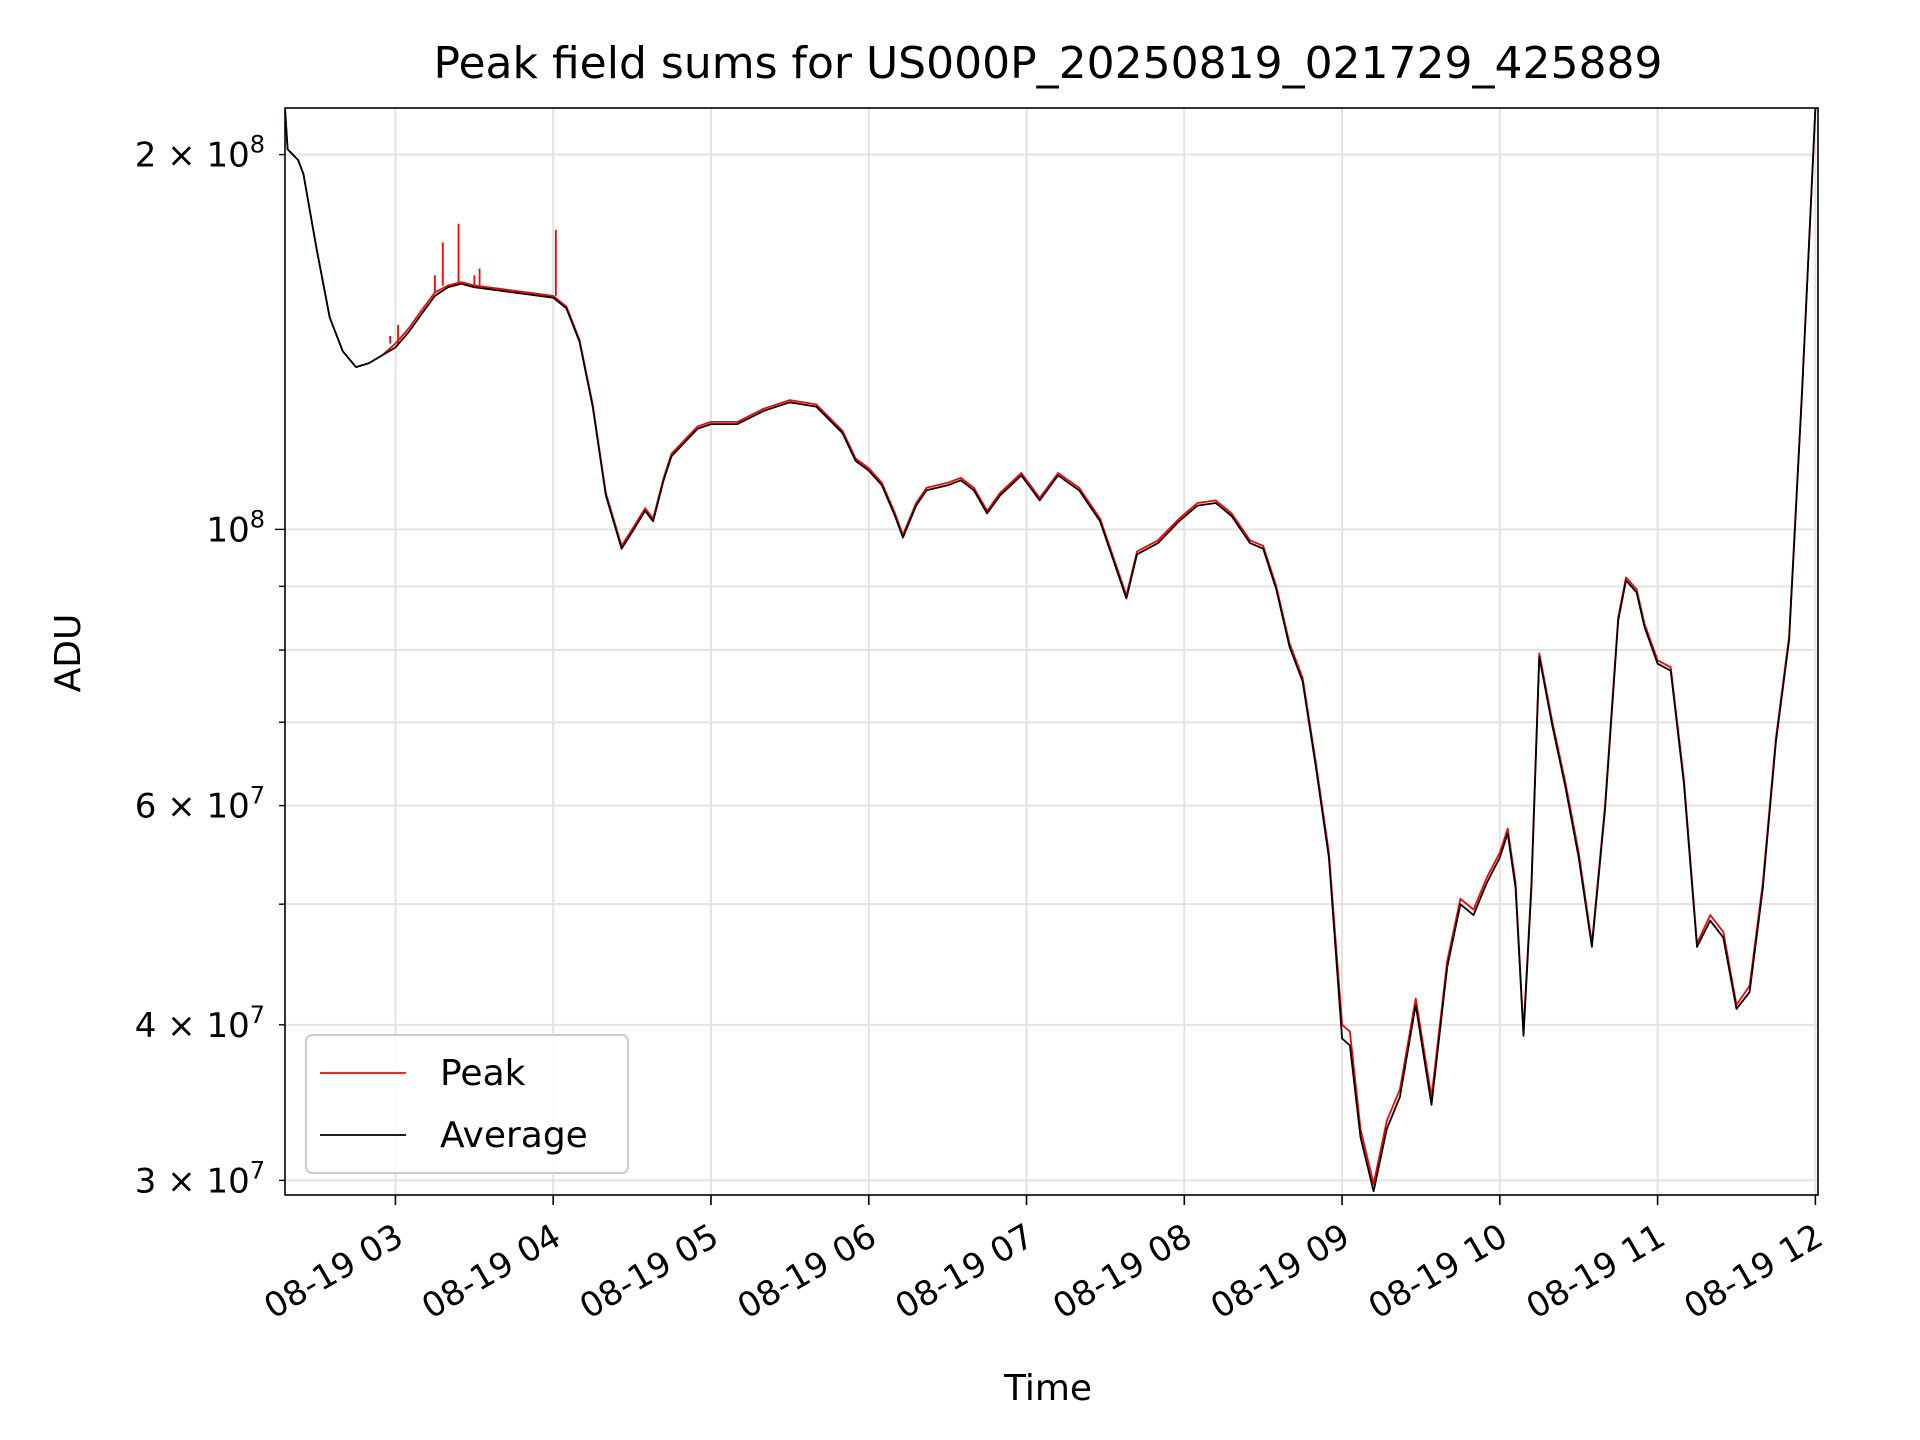 The height and width of the screenshot is (1440, 1920). I want to click on y-tick-label: 6 × 107, so click(200, 804).